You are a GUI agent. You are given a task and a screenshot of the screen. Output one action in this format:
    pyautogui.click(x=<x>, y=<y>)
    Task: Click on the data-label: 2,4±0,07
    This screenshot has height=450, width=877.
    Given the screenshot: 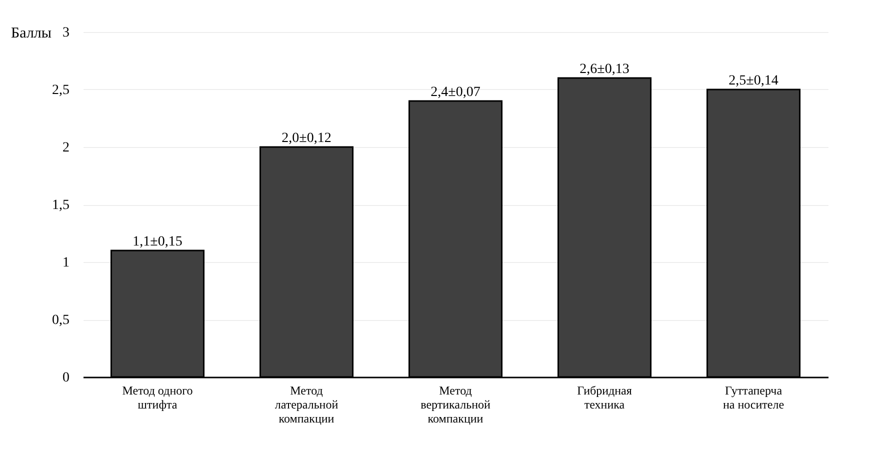 What is the action you would take?
    pyautogui.click(x=455, y=92)
    